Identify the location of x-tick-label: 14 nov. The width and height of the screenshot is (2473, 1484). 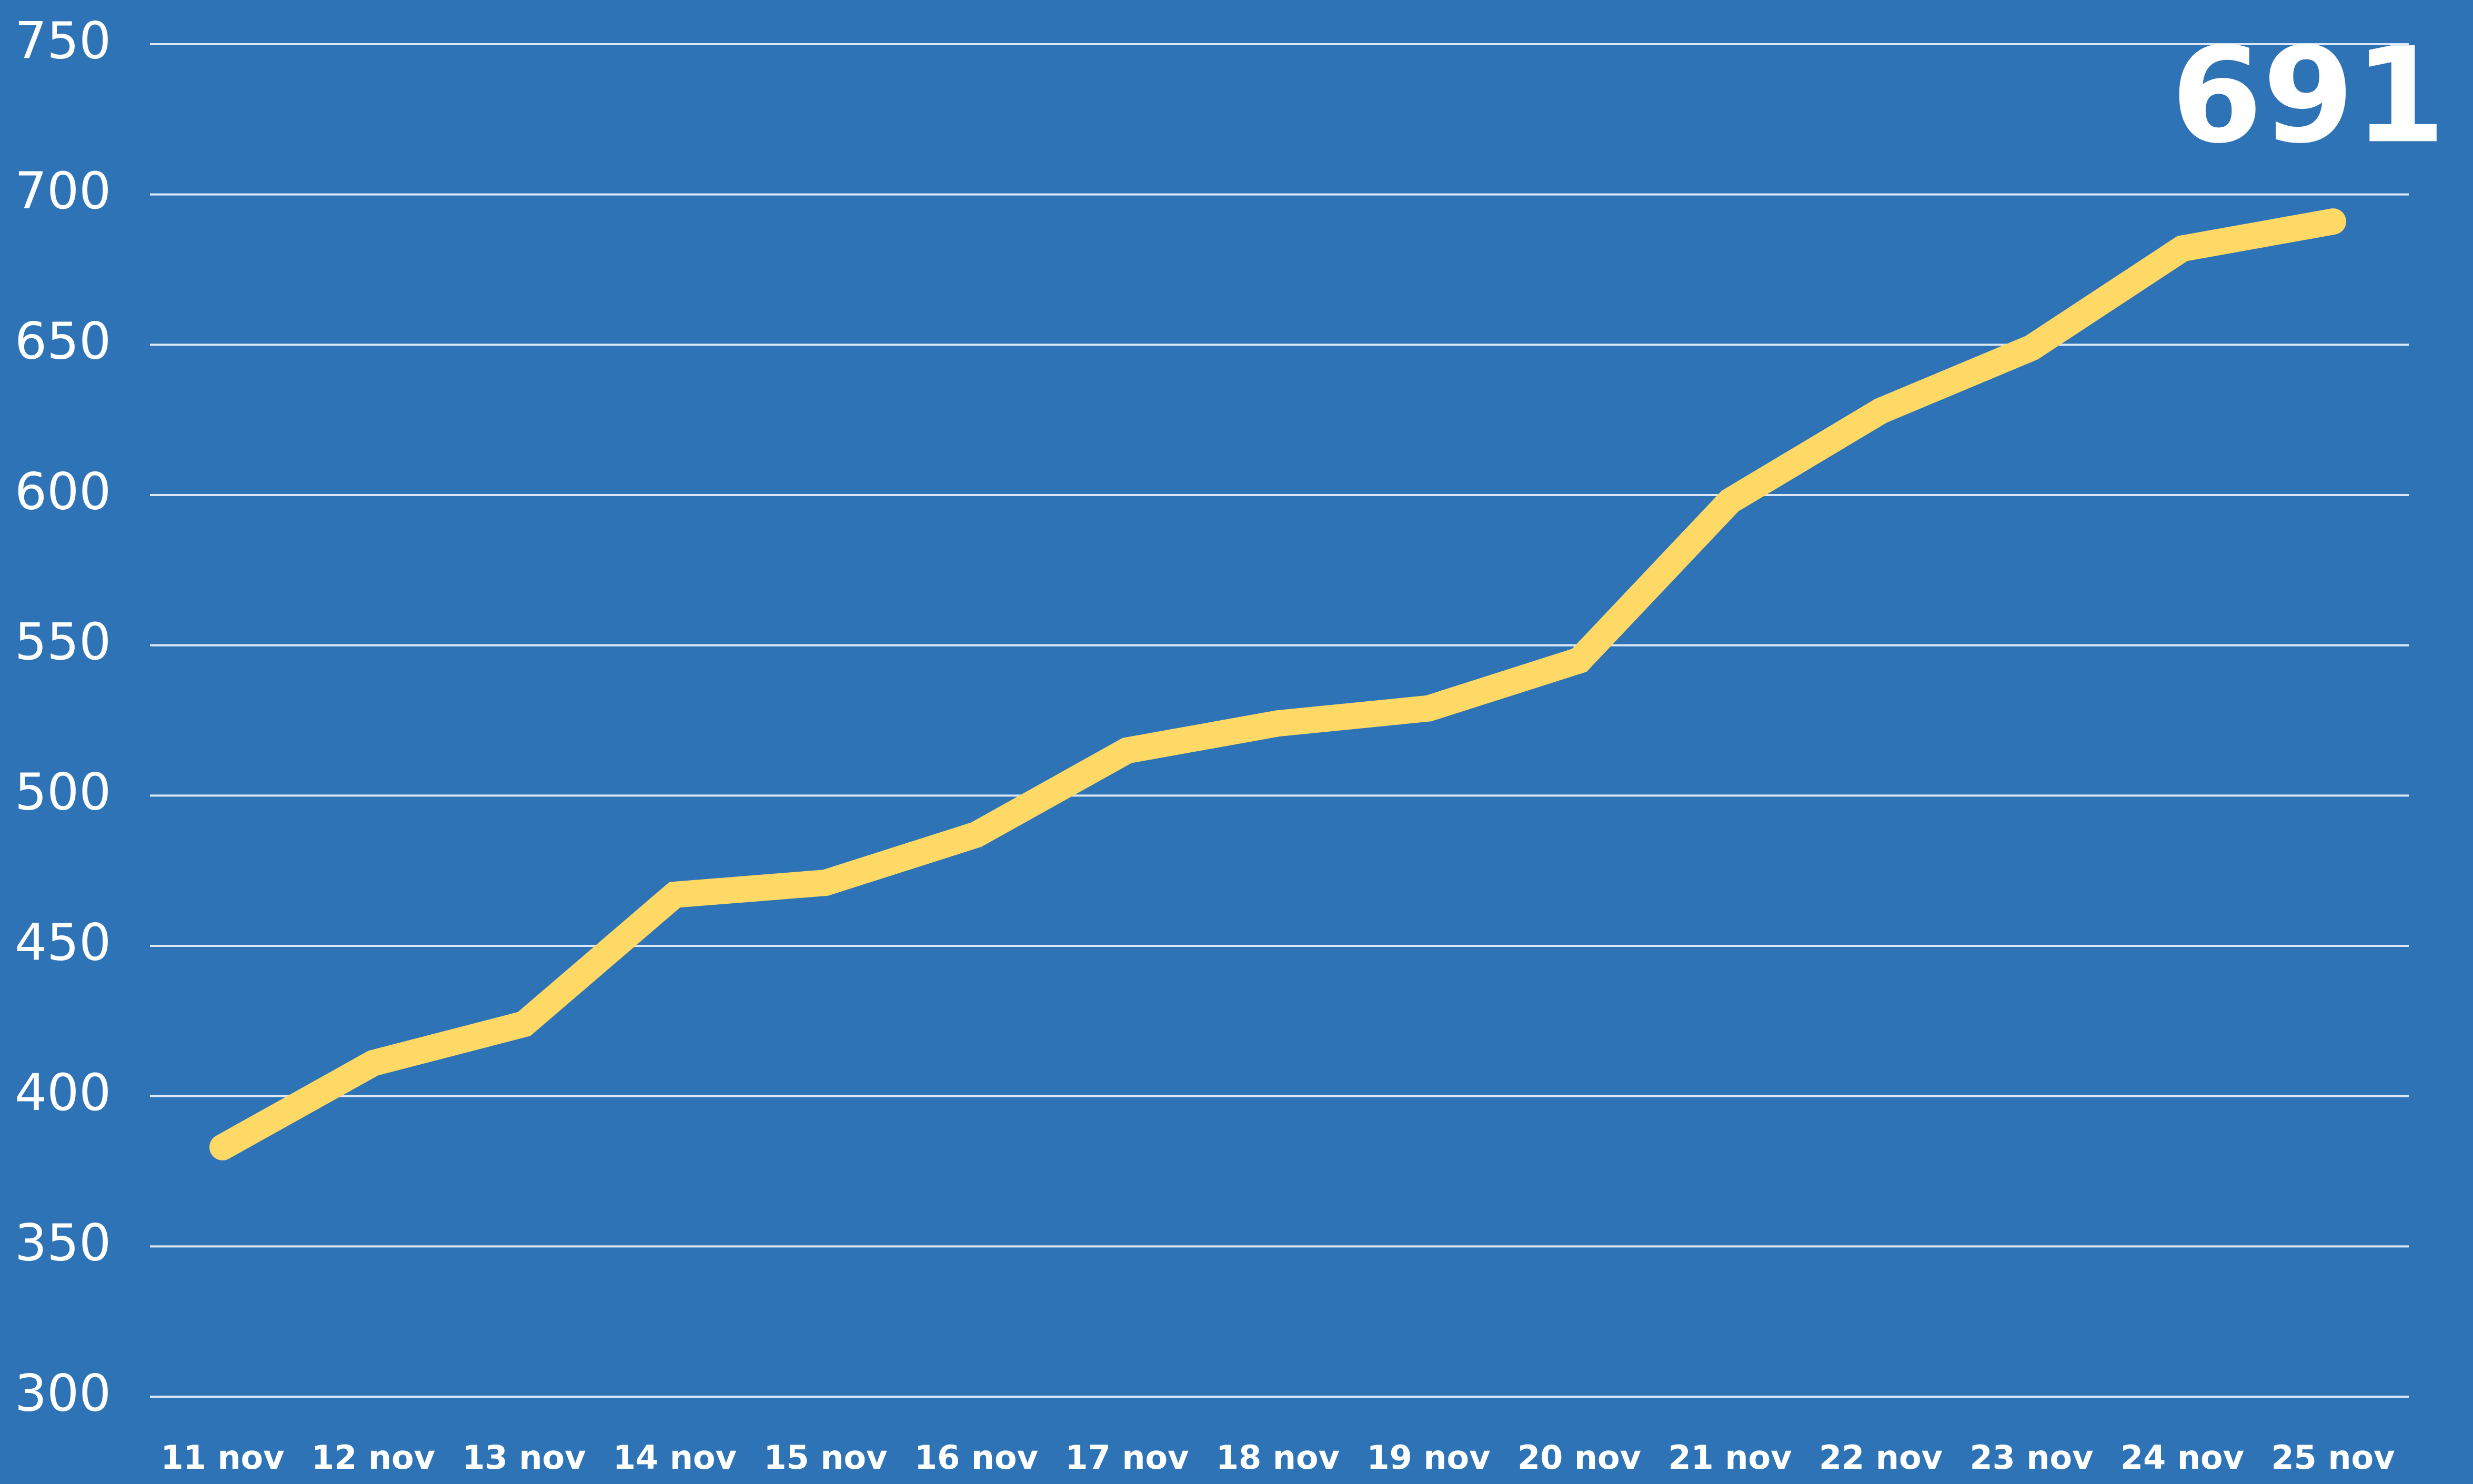
(675, 1457).